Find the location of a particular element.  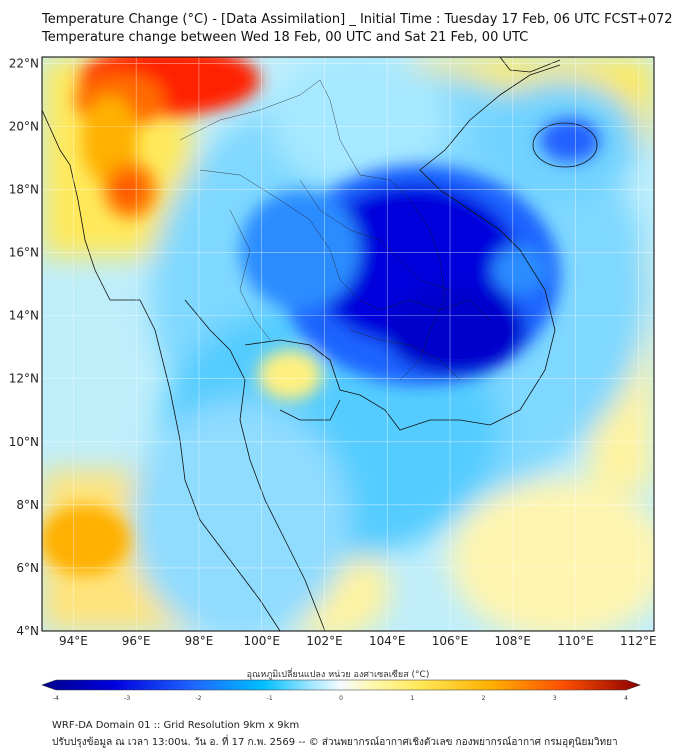

lat-label: 20°N is located at coordinates (24, 126).